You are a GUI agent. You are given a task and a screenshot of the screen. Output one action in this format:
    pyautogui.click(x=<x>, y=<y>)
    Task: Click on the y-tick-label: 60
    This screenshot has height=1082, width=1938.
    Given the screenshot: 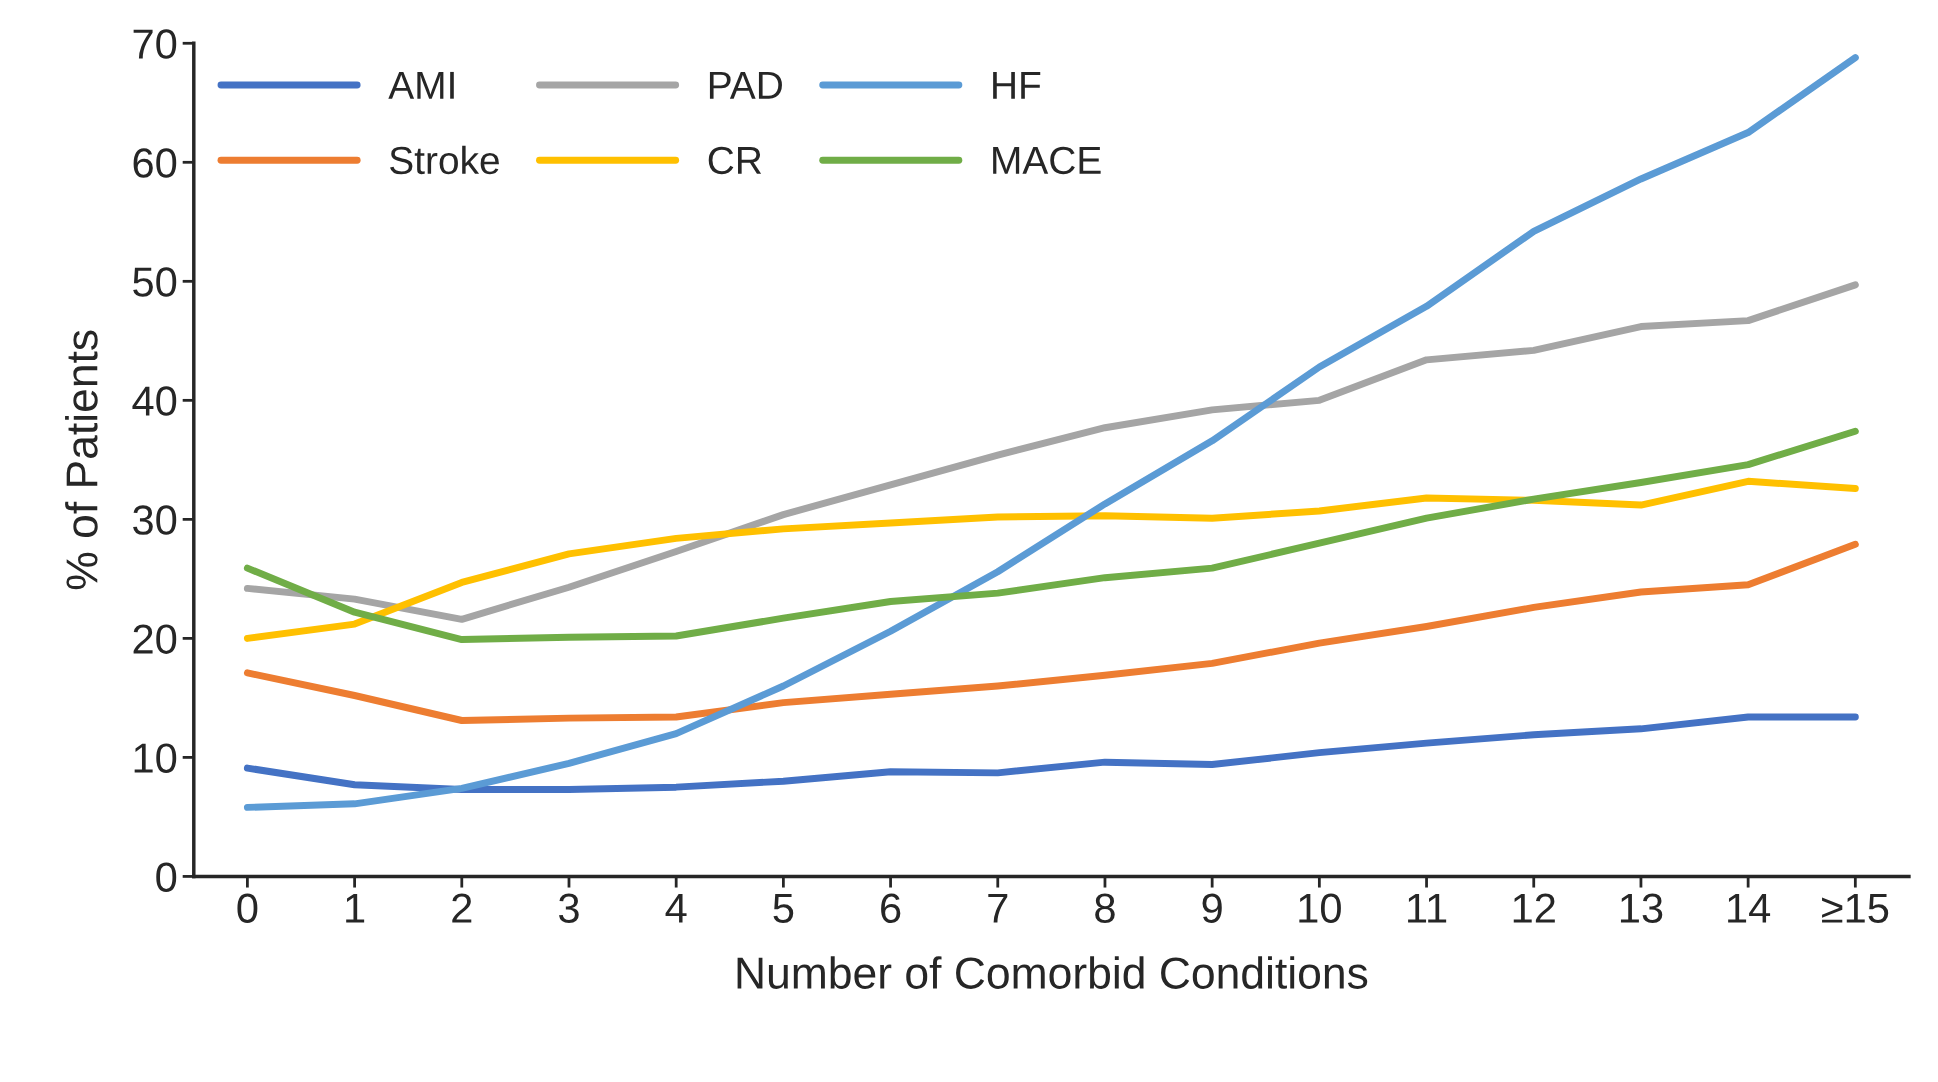 What is the action you would take?
    pyautogui.click(x=155, y=163)
    